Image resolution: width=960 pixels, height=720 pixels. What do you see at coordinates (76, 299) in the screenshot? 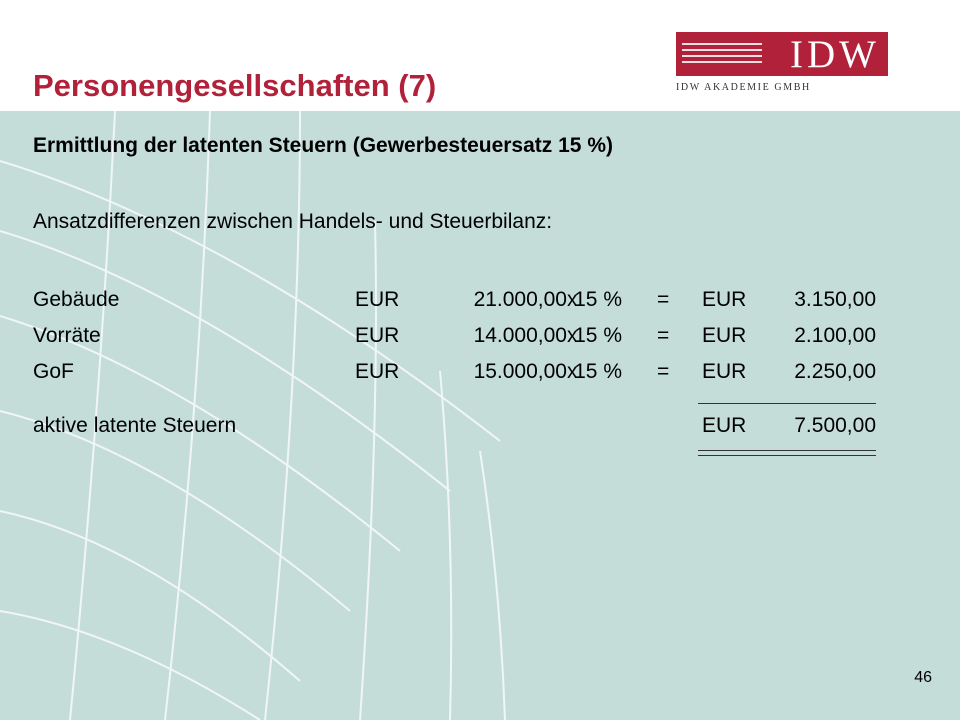
I see `row-label: Gebäude` at bounding box center [76, 299].